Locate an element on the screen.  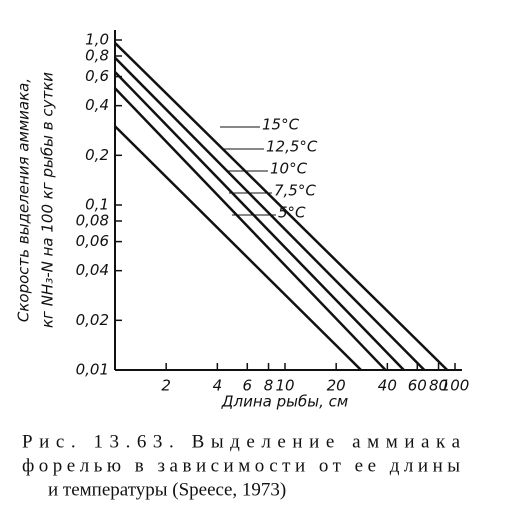
y-tick-label: 0,08 is located at coordinates (92, 220).